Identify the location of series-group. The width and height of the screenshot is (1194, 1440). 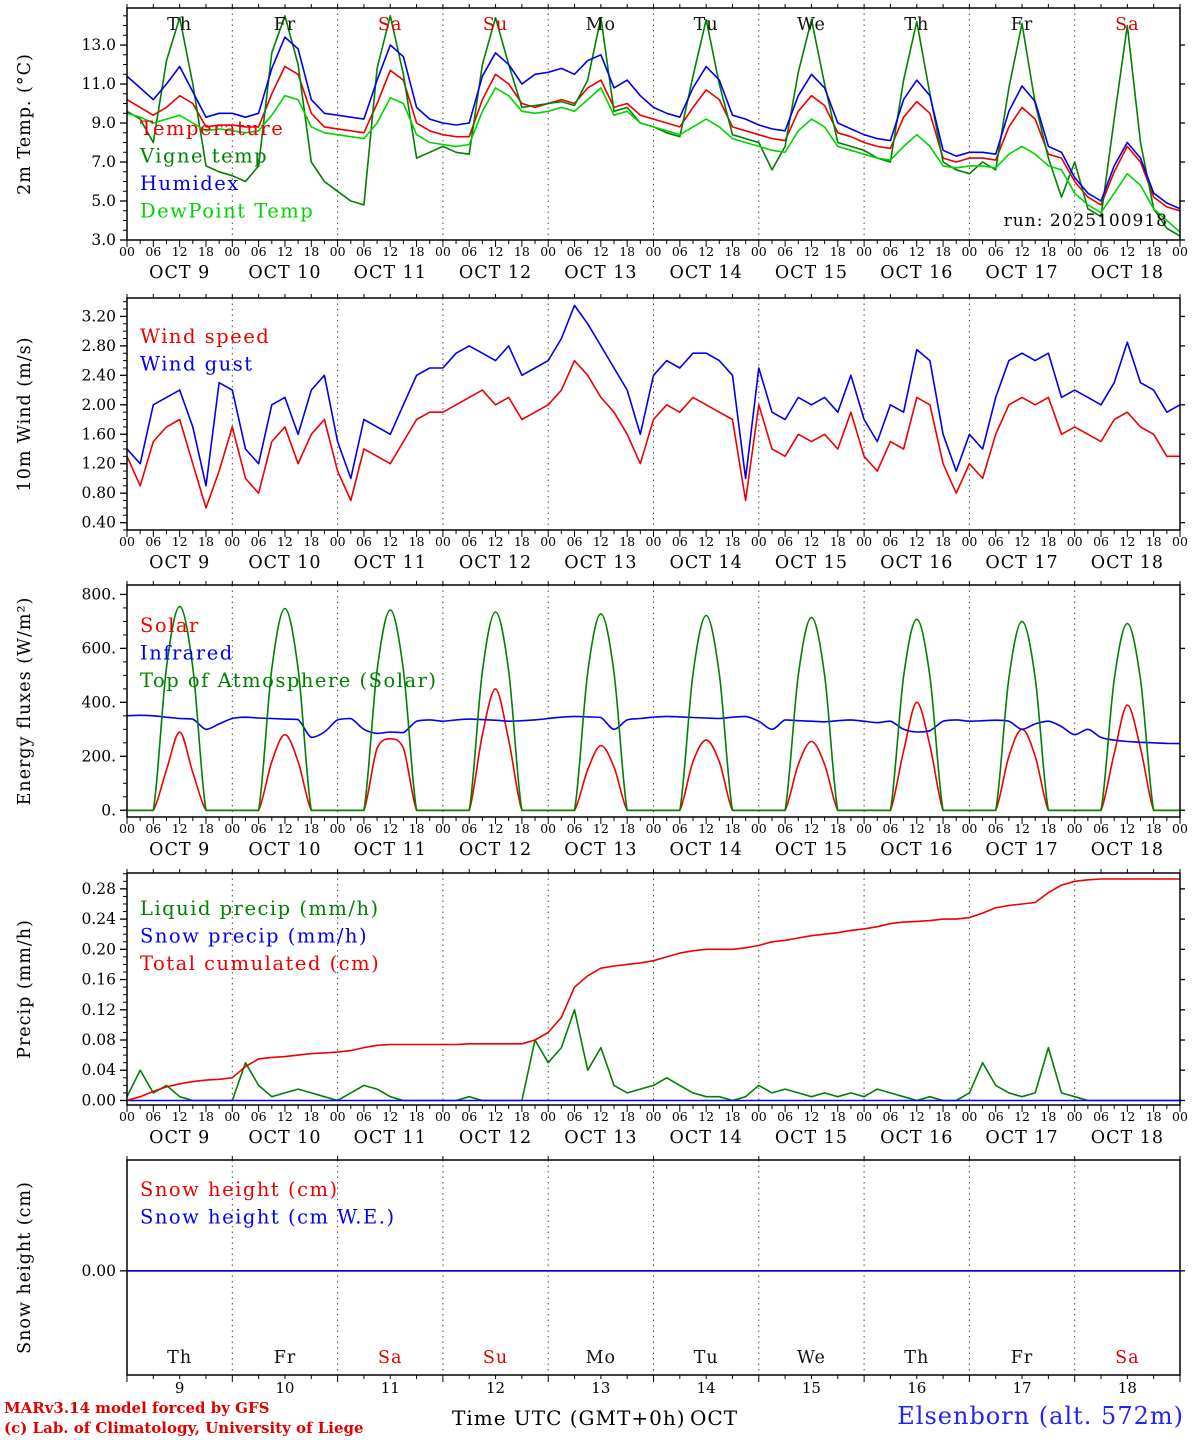
(653, 990).